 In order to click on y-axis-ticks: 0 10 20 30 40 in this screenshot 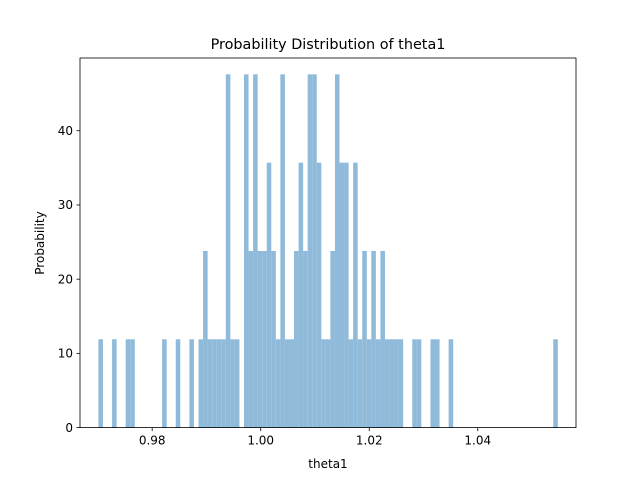, I will do `click(69, 279)`.